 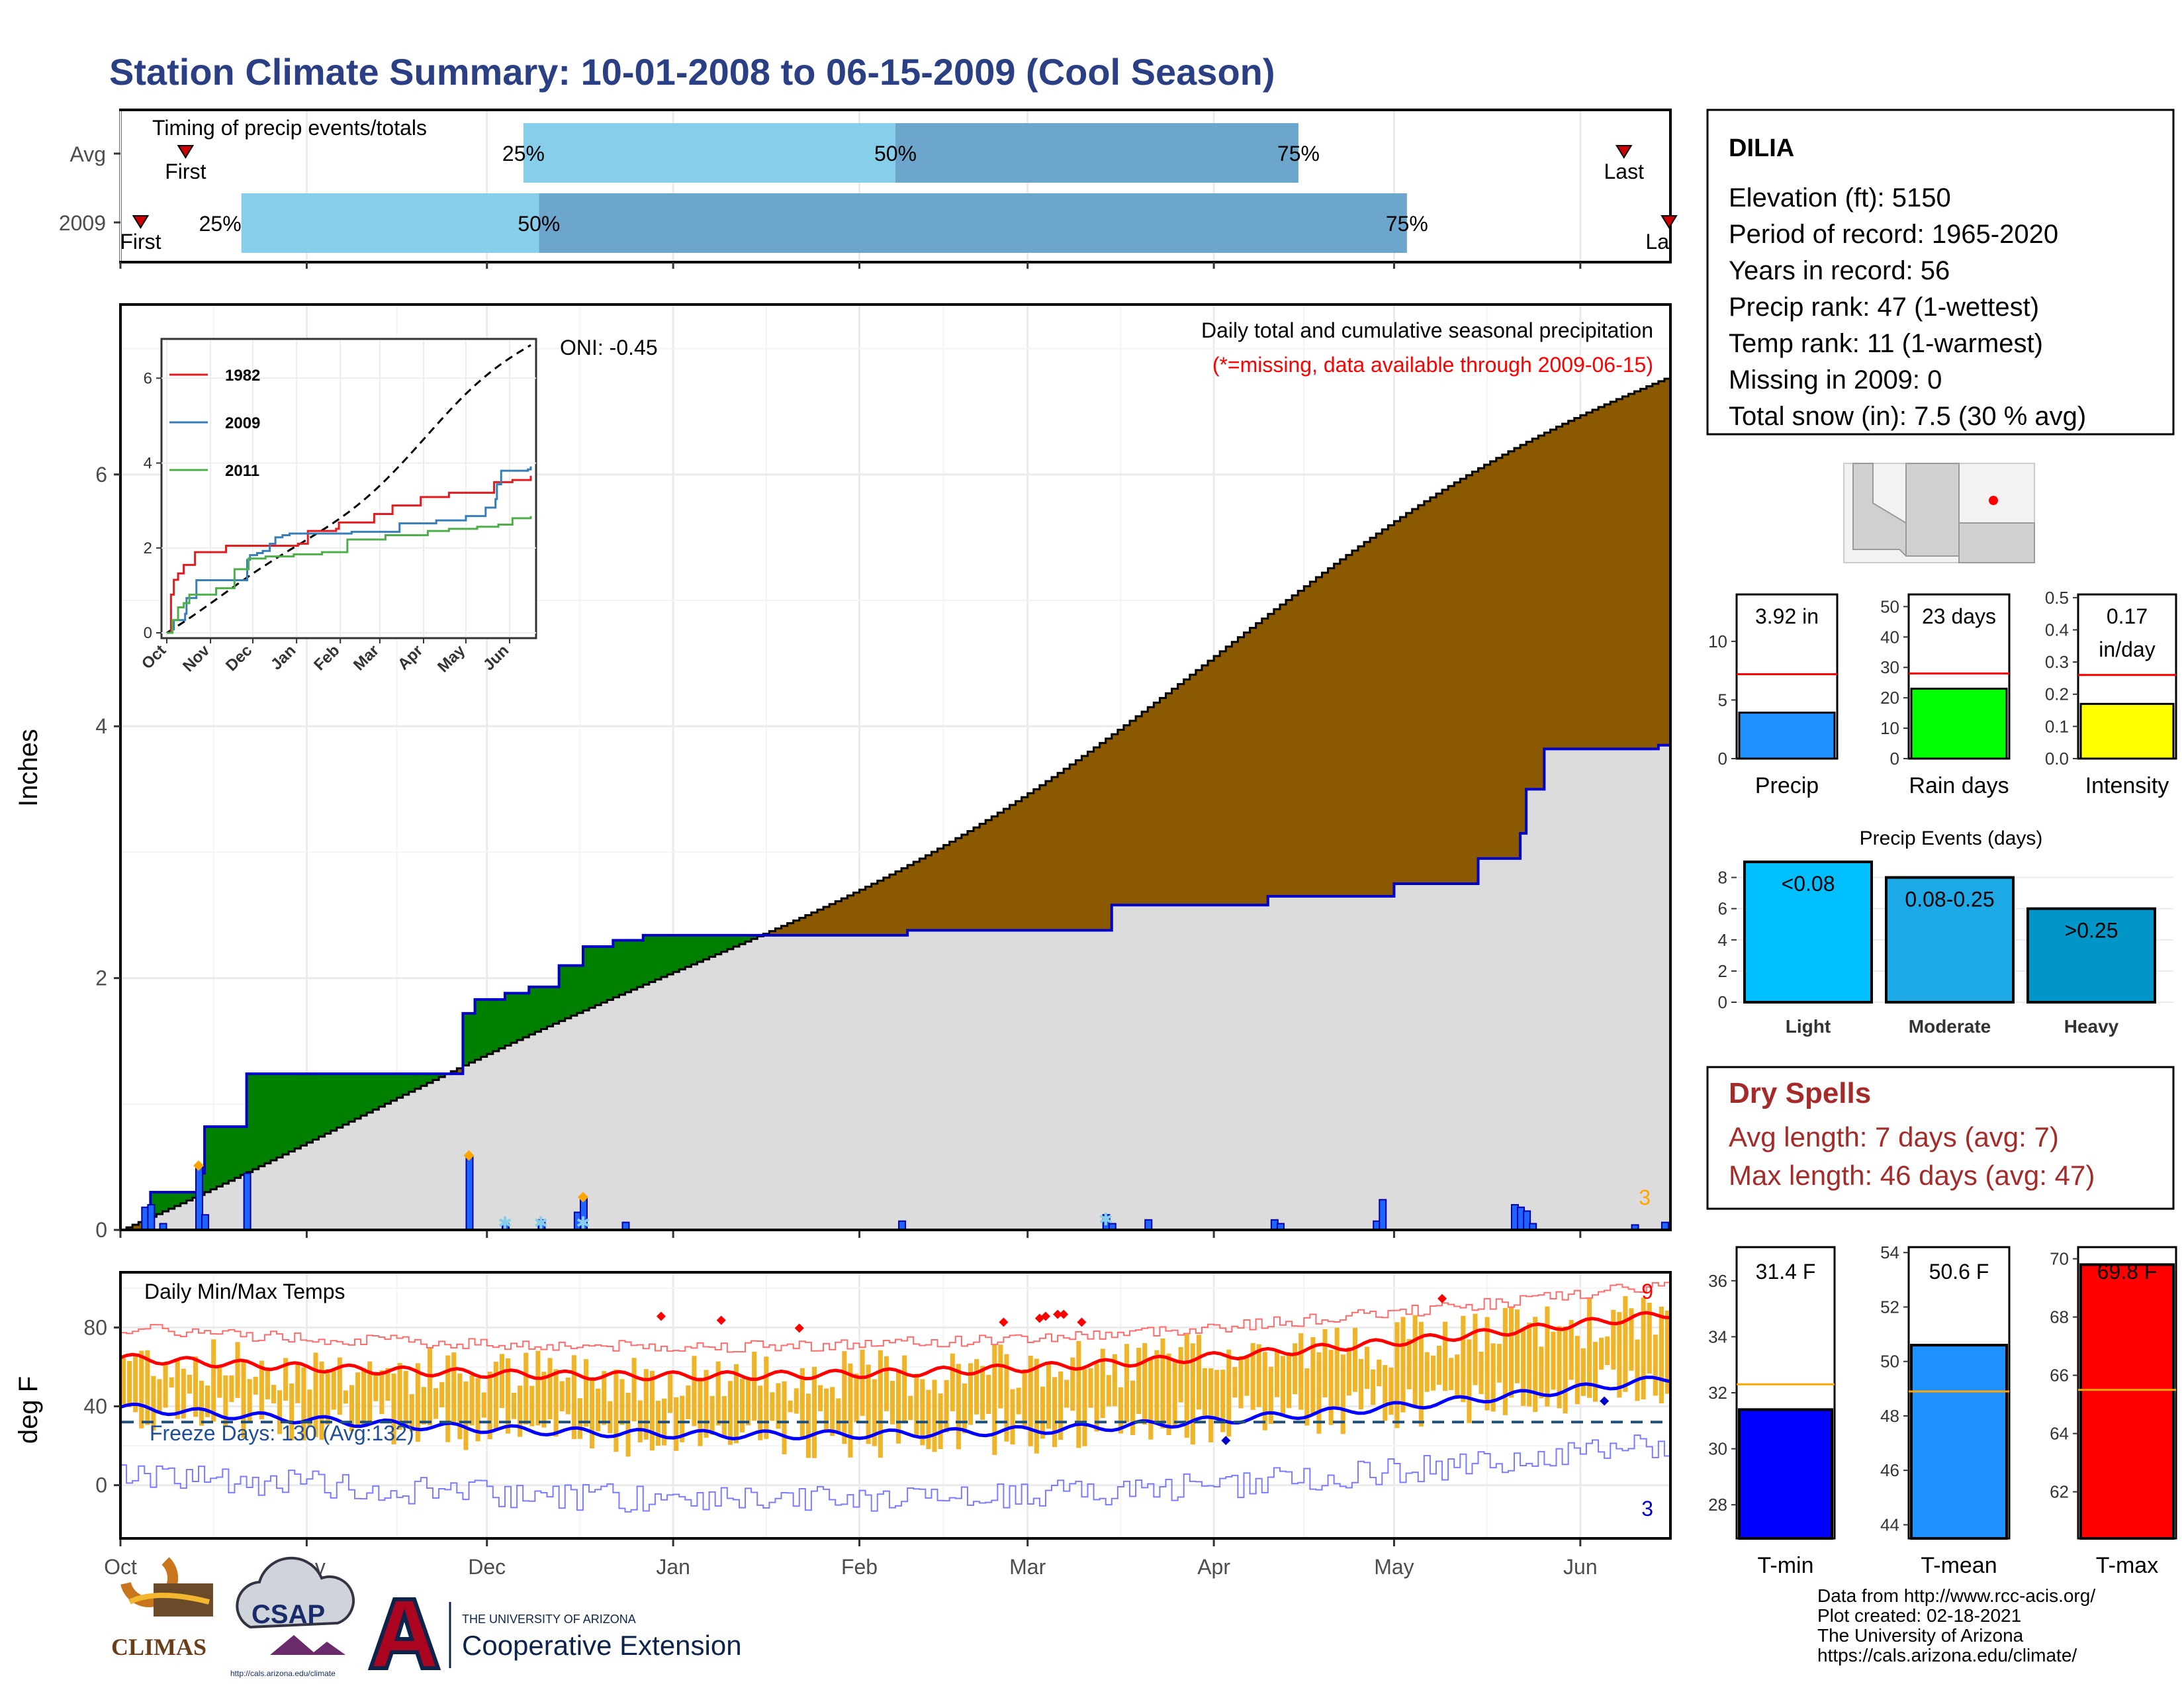 I want to click on record-high-line, so click(x=895, y=1317).